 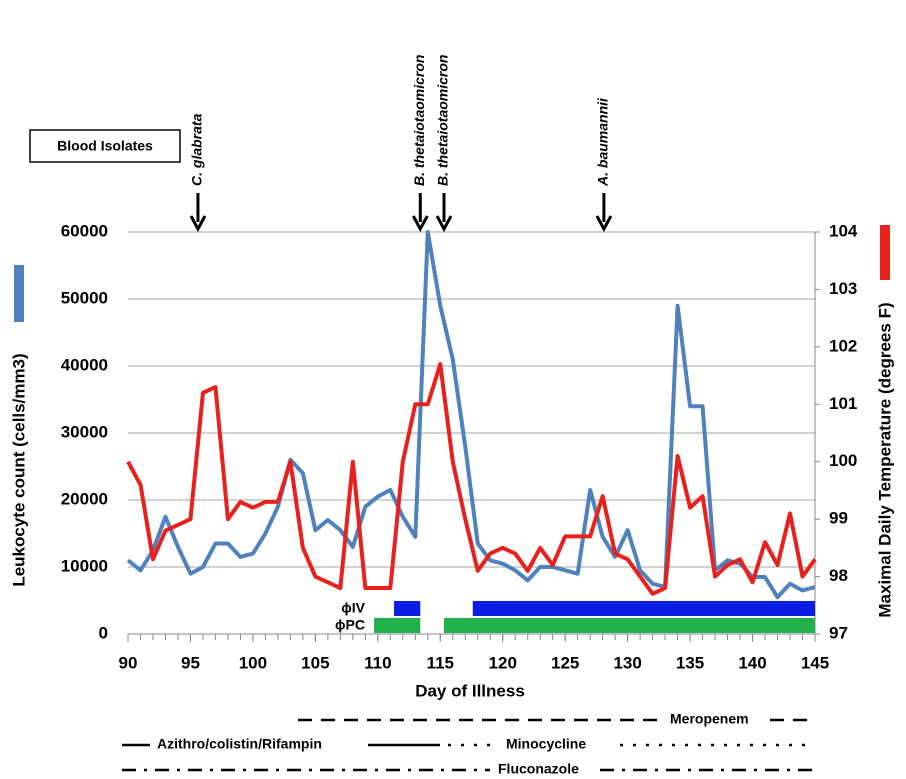 I want to click on regimen-label: Meropenem, so click(x=709, y=719).